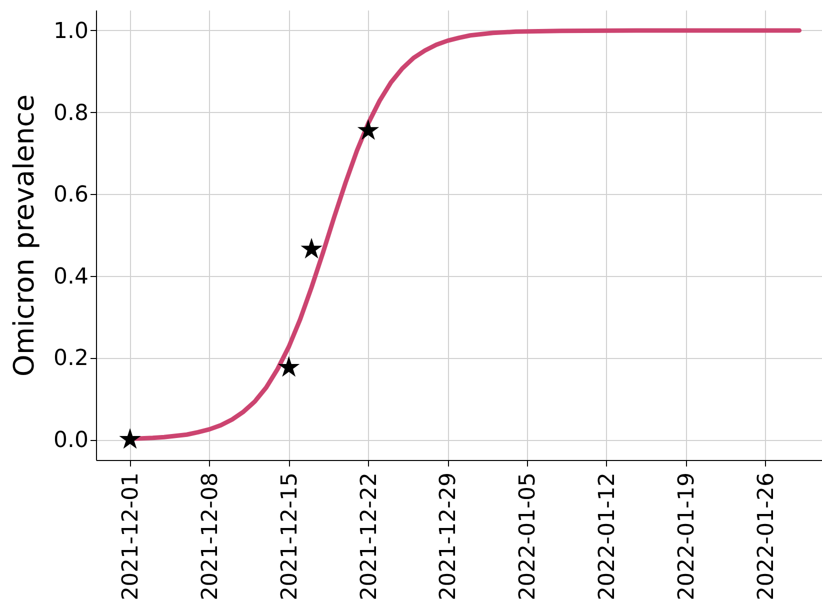 The height and width of the screenshot is (604, 822). I want to click on x-tick-label: 2022-01-05, so click(528, 536).